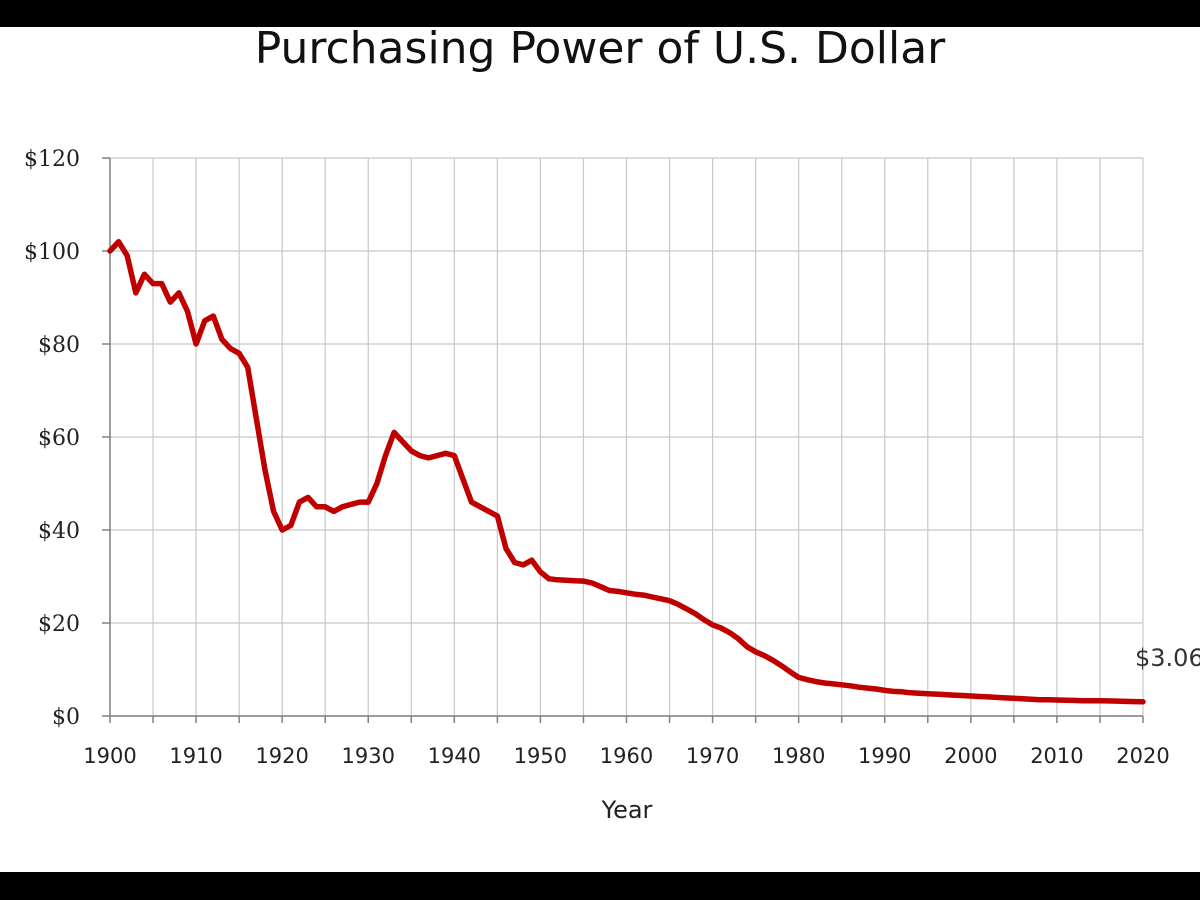  What do you see at coordinates (626, 756) in the screenshot?
I see `x-tick-label: 1960` at bounding box center [626, 756].